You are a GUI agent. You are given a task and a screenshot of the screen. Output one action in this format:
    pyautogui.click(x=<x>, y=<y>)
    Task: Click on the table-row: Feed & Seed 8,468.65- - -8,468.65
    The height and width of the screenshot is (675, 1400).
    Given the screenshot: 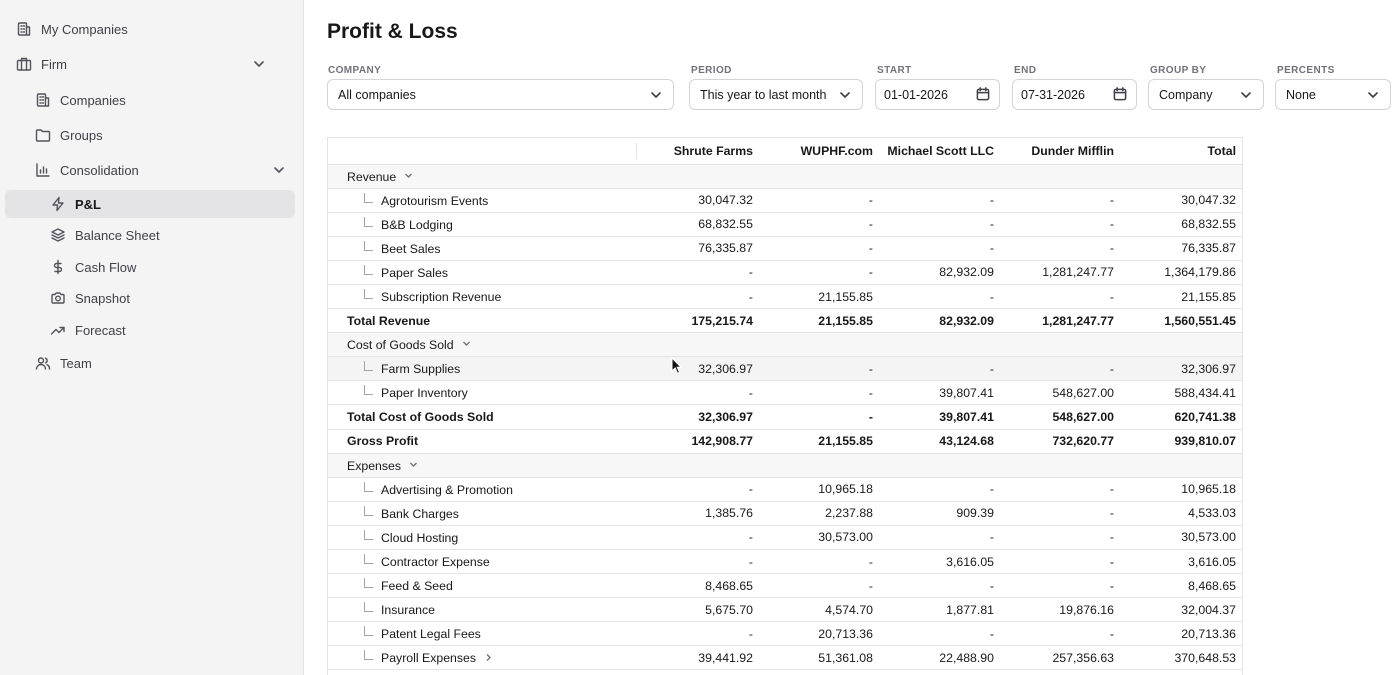 What is the action you would take?
    pyautogui.click(x=785, y=586)
    